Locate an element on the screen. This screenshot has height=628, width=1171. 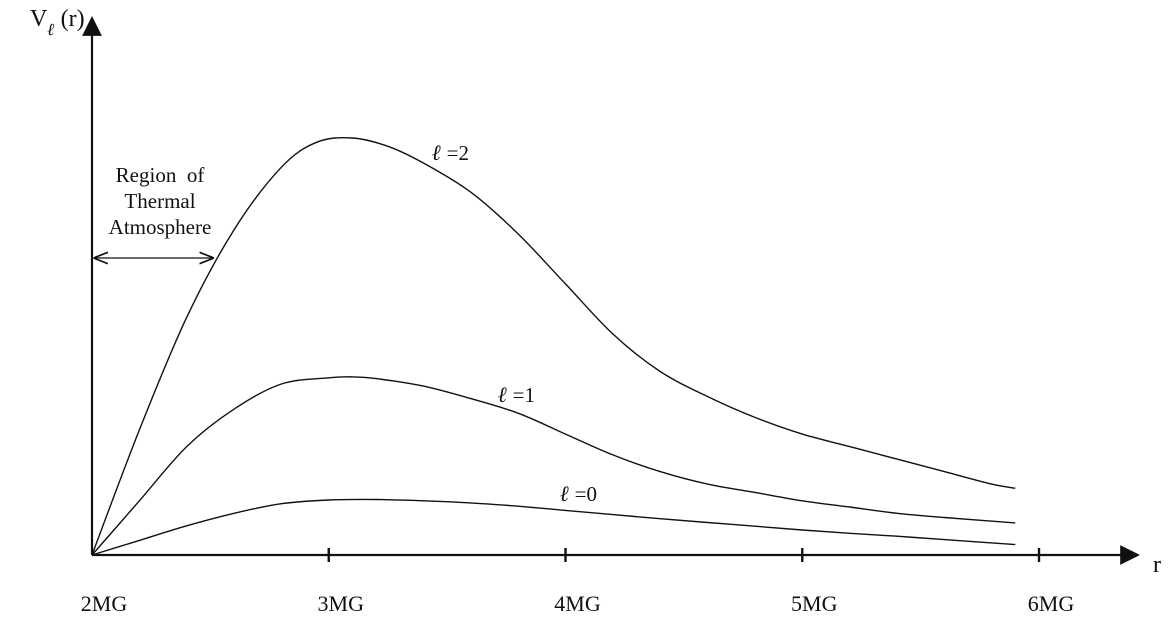
y-axis-label-subscript: ℓ is located at coordinates (50, 29).